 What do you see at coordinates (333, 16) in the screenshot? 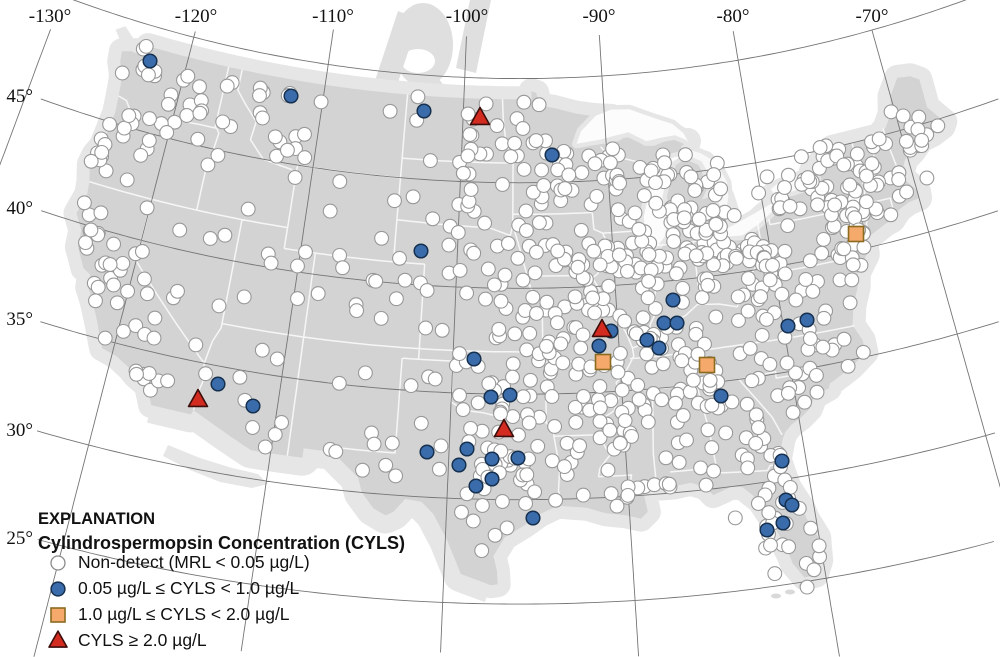
I see `svg-text: -110°` at bounding box center [333, 16].